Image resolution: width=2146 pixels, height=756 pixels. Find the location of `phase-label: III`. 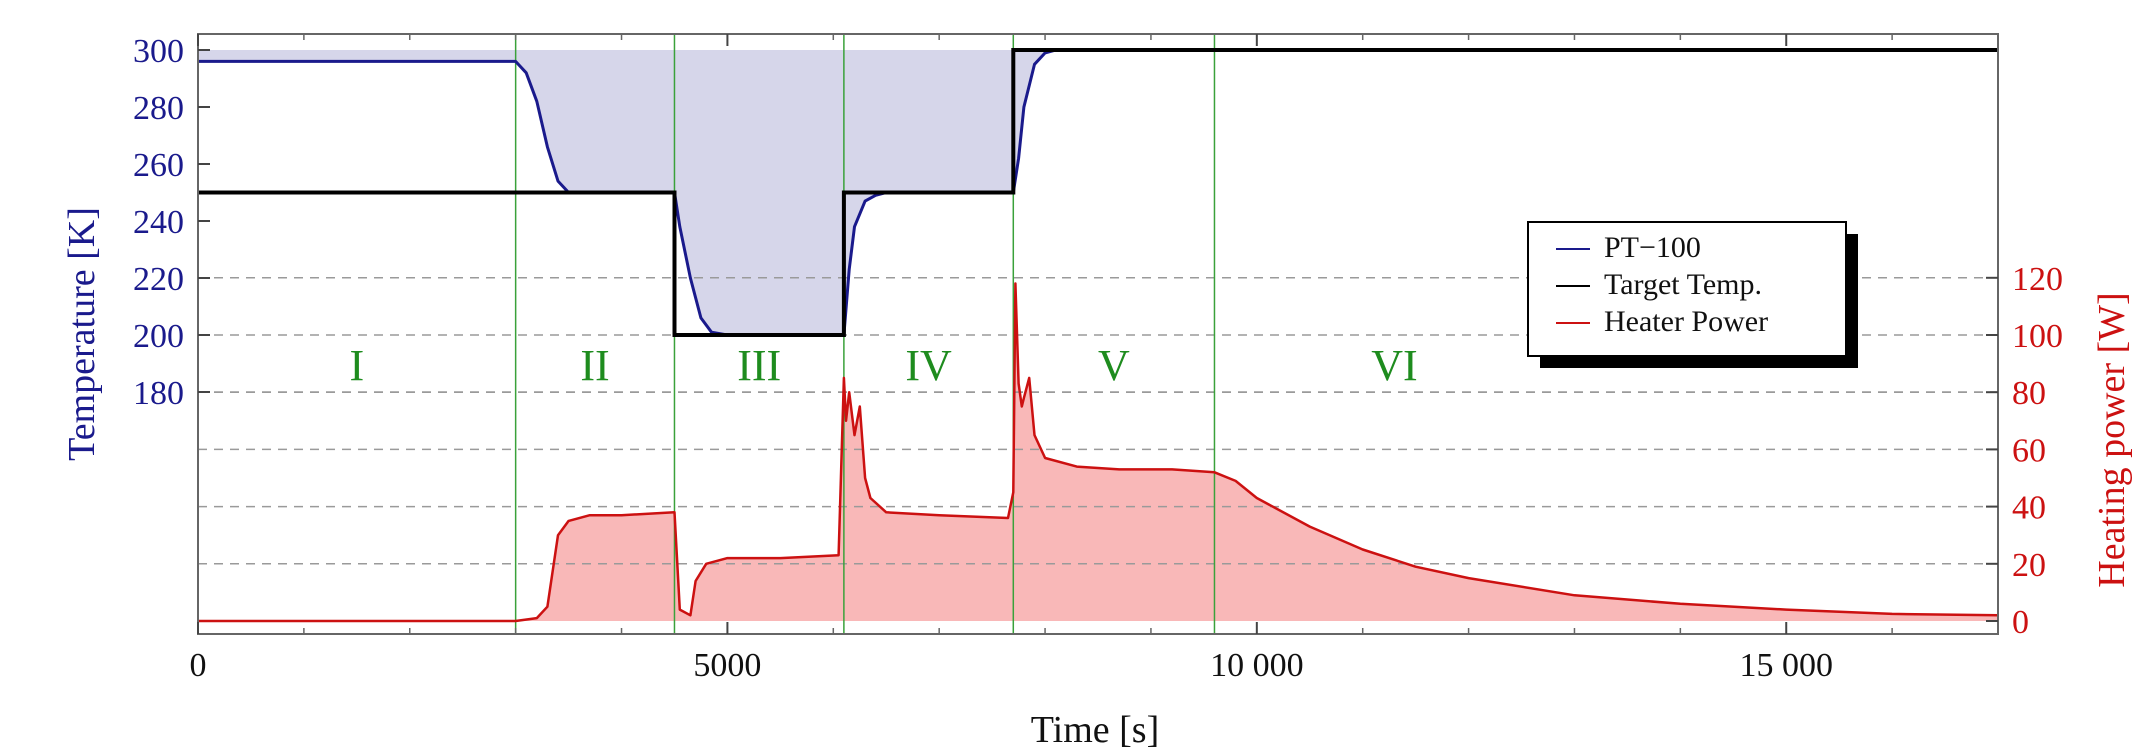

phase-label: III is located at coordinates (759, 365).